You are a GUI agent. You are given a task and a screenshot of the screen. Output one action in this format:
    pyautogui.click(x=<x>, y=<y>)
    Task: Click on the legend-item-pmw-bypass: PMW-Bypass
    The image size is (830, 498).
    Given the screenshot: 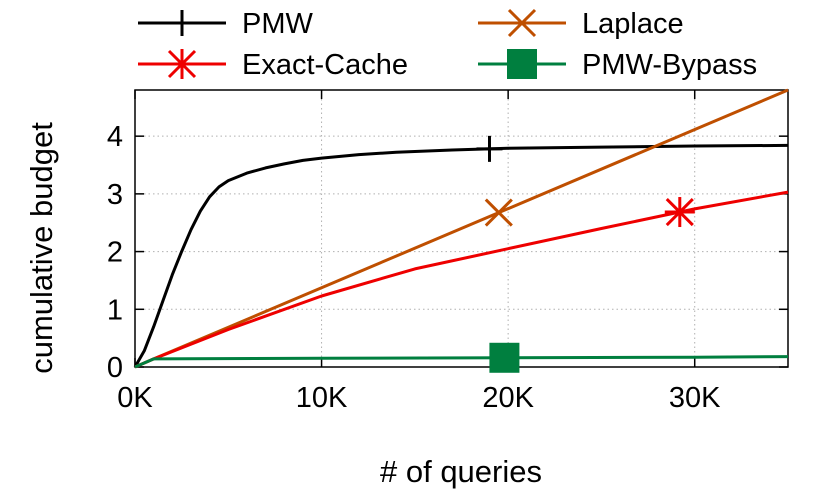 What is the action you would take?
    pyautogui.click(x=617, y=65)
    